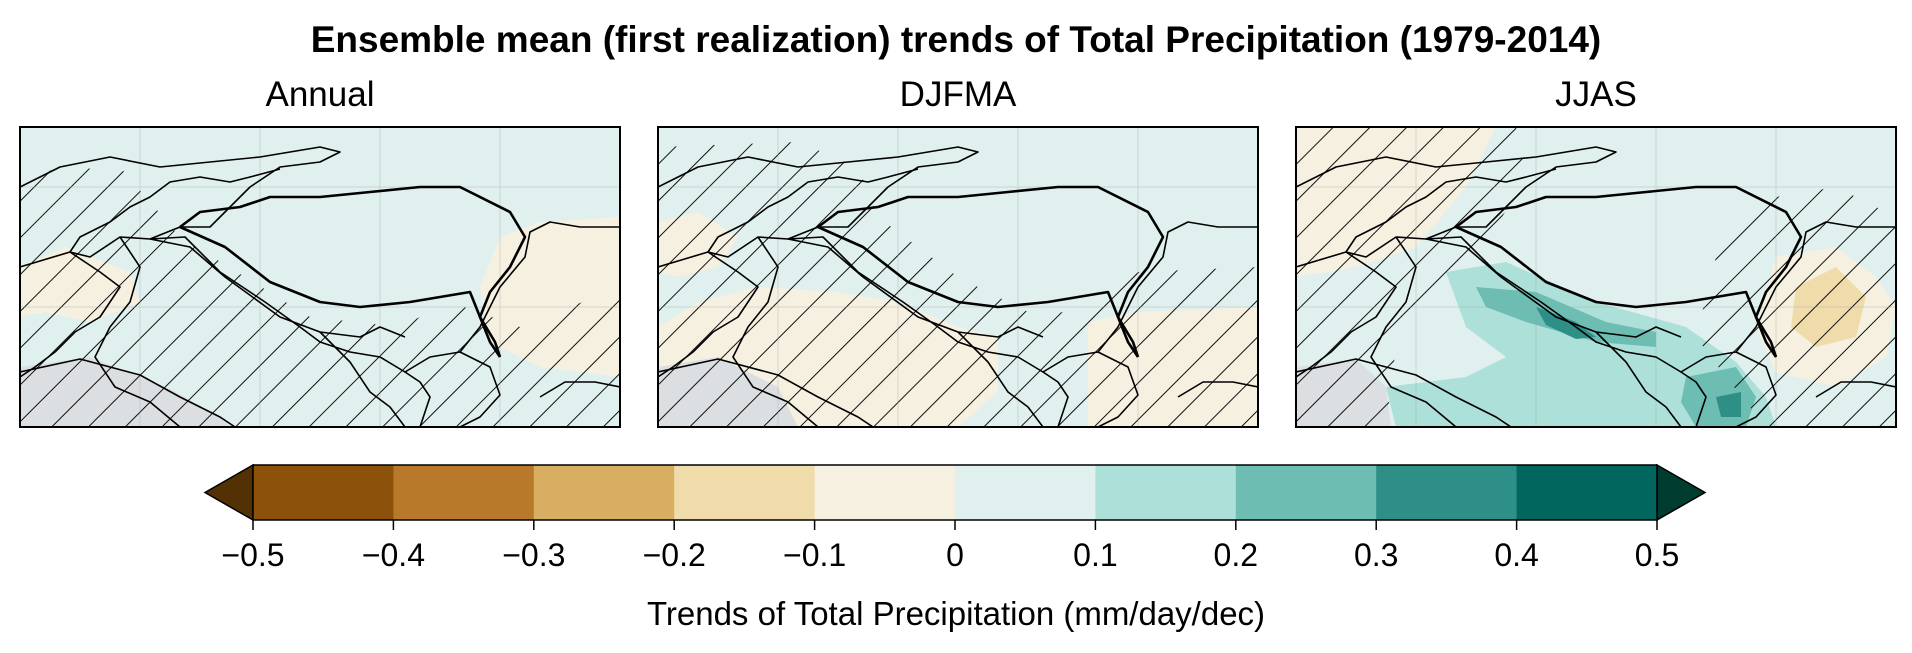 This screenshot has height=653, width=1912. I want to click on colorbar-tick-label: −0.4, so click(393, 555).